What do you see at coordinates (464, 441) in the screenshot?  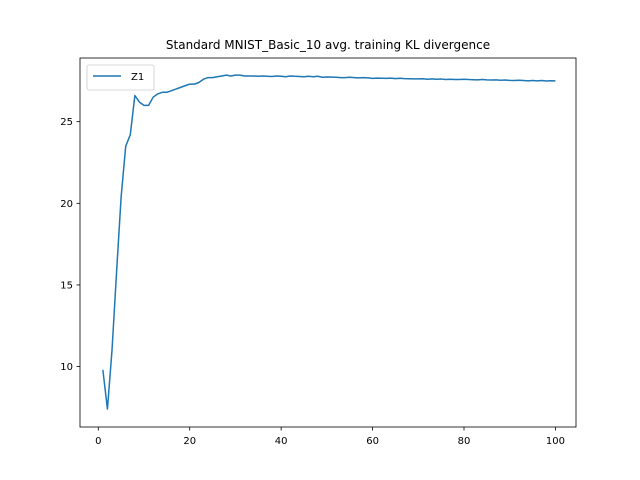 I see `x-tick-label: 80` at bounding box center [464, 441].